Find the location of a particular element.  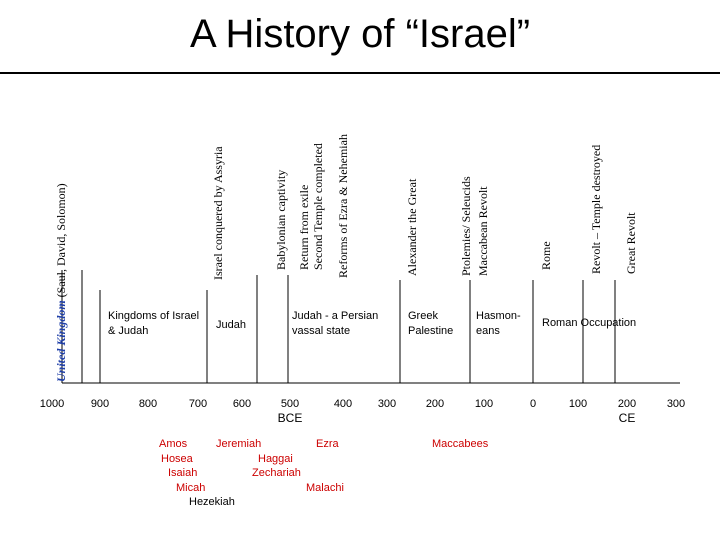

tick-bce-label: BCE is located at coordinates (290, 418).